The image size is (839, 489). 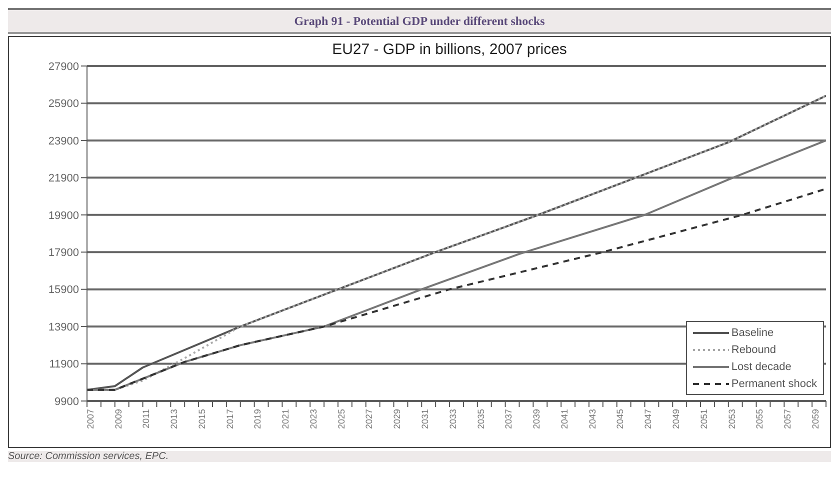 What do you see at coordinates (449, 49) in the screenshot?
I see `chart-subtitle: EU27 - GDP in billions, 2007 prices` at bounding box center [449, 49].